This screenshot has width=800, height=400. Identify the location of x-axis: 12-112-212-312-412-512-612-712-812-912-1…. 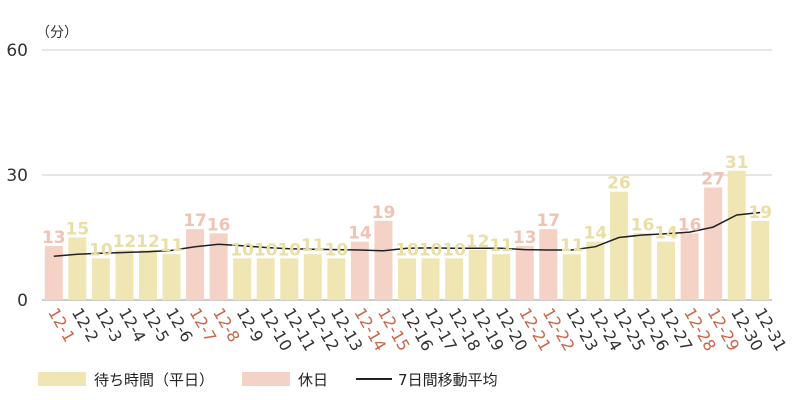
(417, 330).